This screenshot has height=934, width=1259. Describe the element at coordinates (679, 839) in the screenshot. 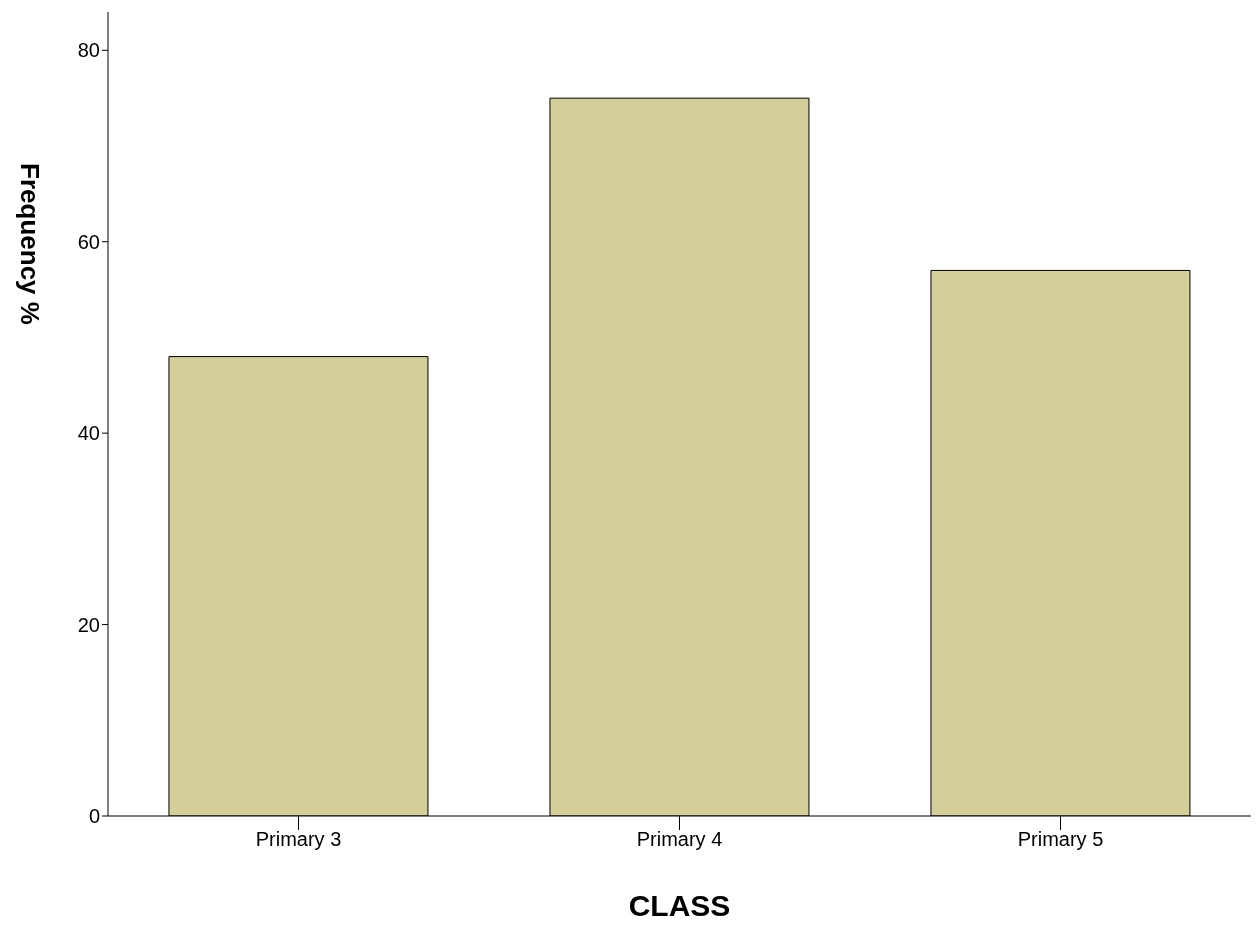

I see `x-tick-label: Primary 4` at that location.